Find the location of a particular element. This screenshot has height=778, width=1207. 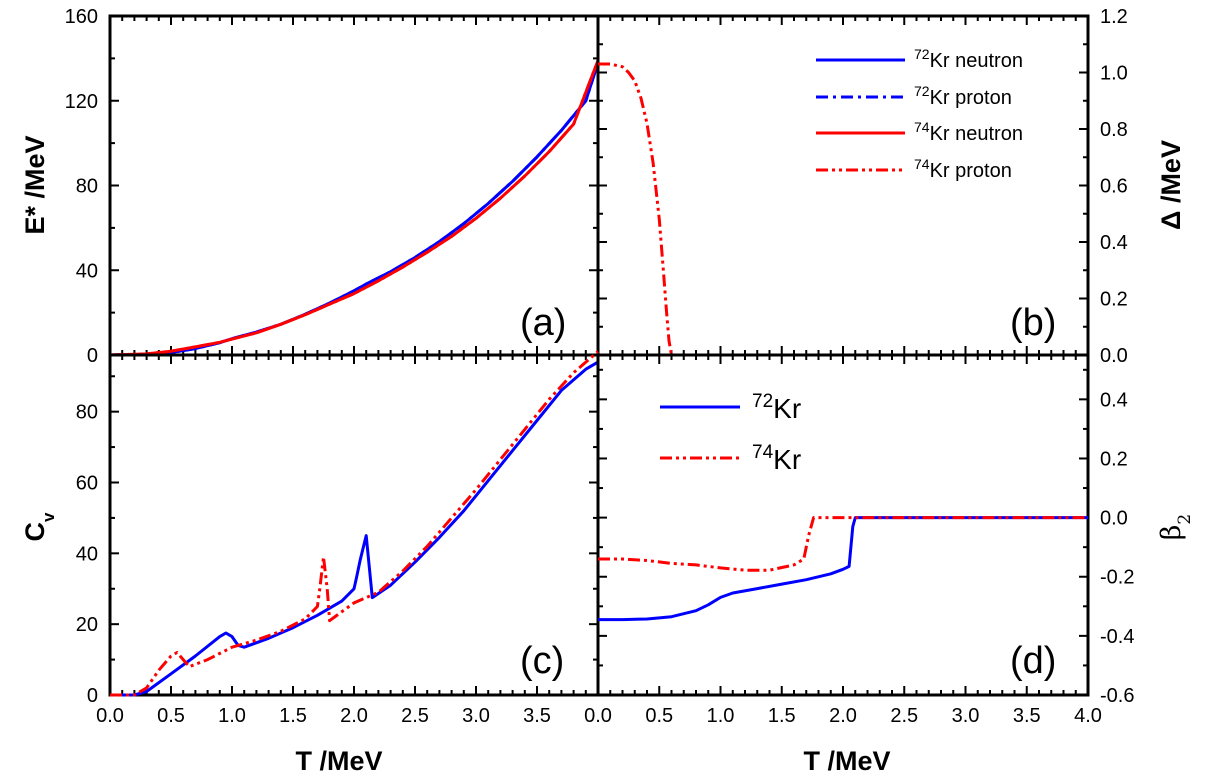

legend-d-entry-1-sup: 72 is located at coordinates (762, 401).